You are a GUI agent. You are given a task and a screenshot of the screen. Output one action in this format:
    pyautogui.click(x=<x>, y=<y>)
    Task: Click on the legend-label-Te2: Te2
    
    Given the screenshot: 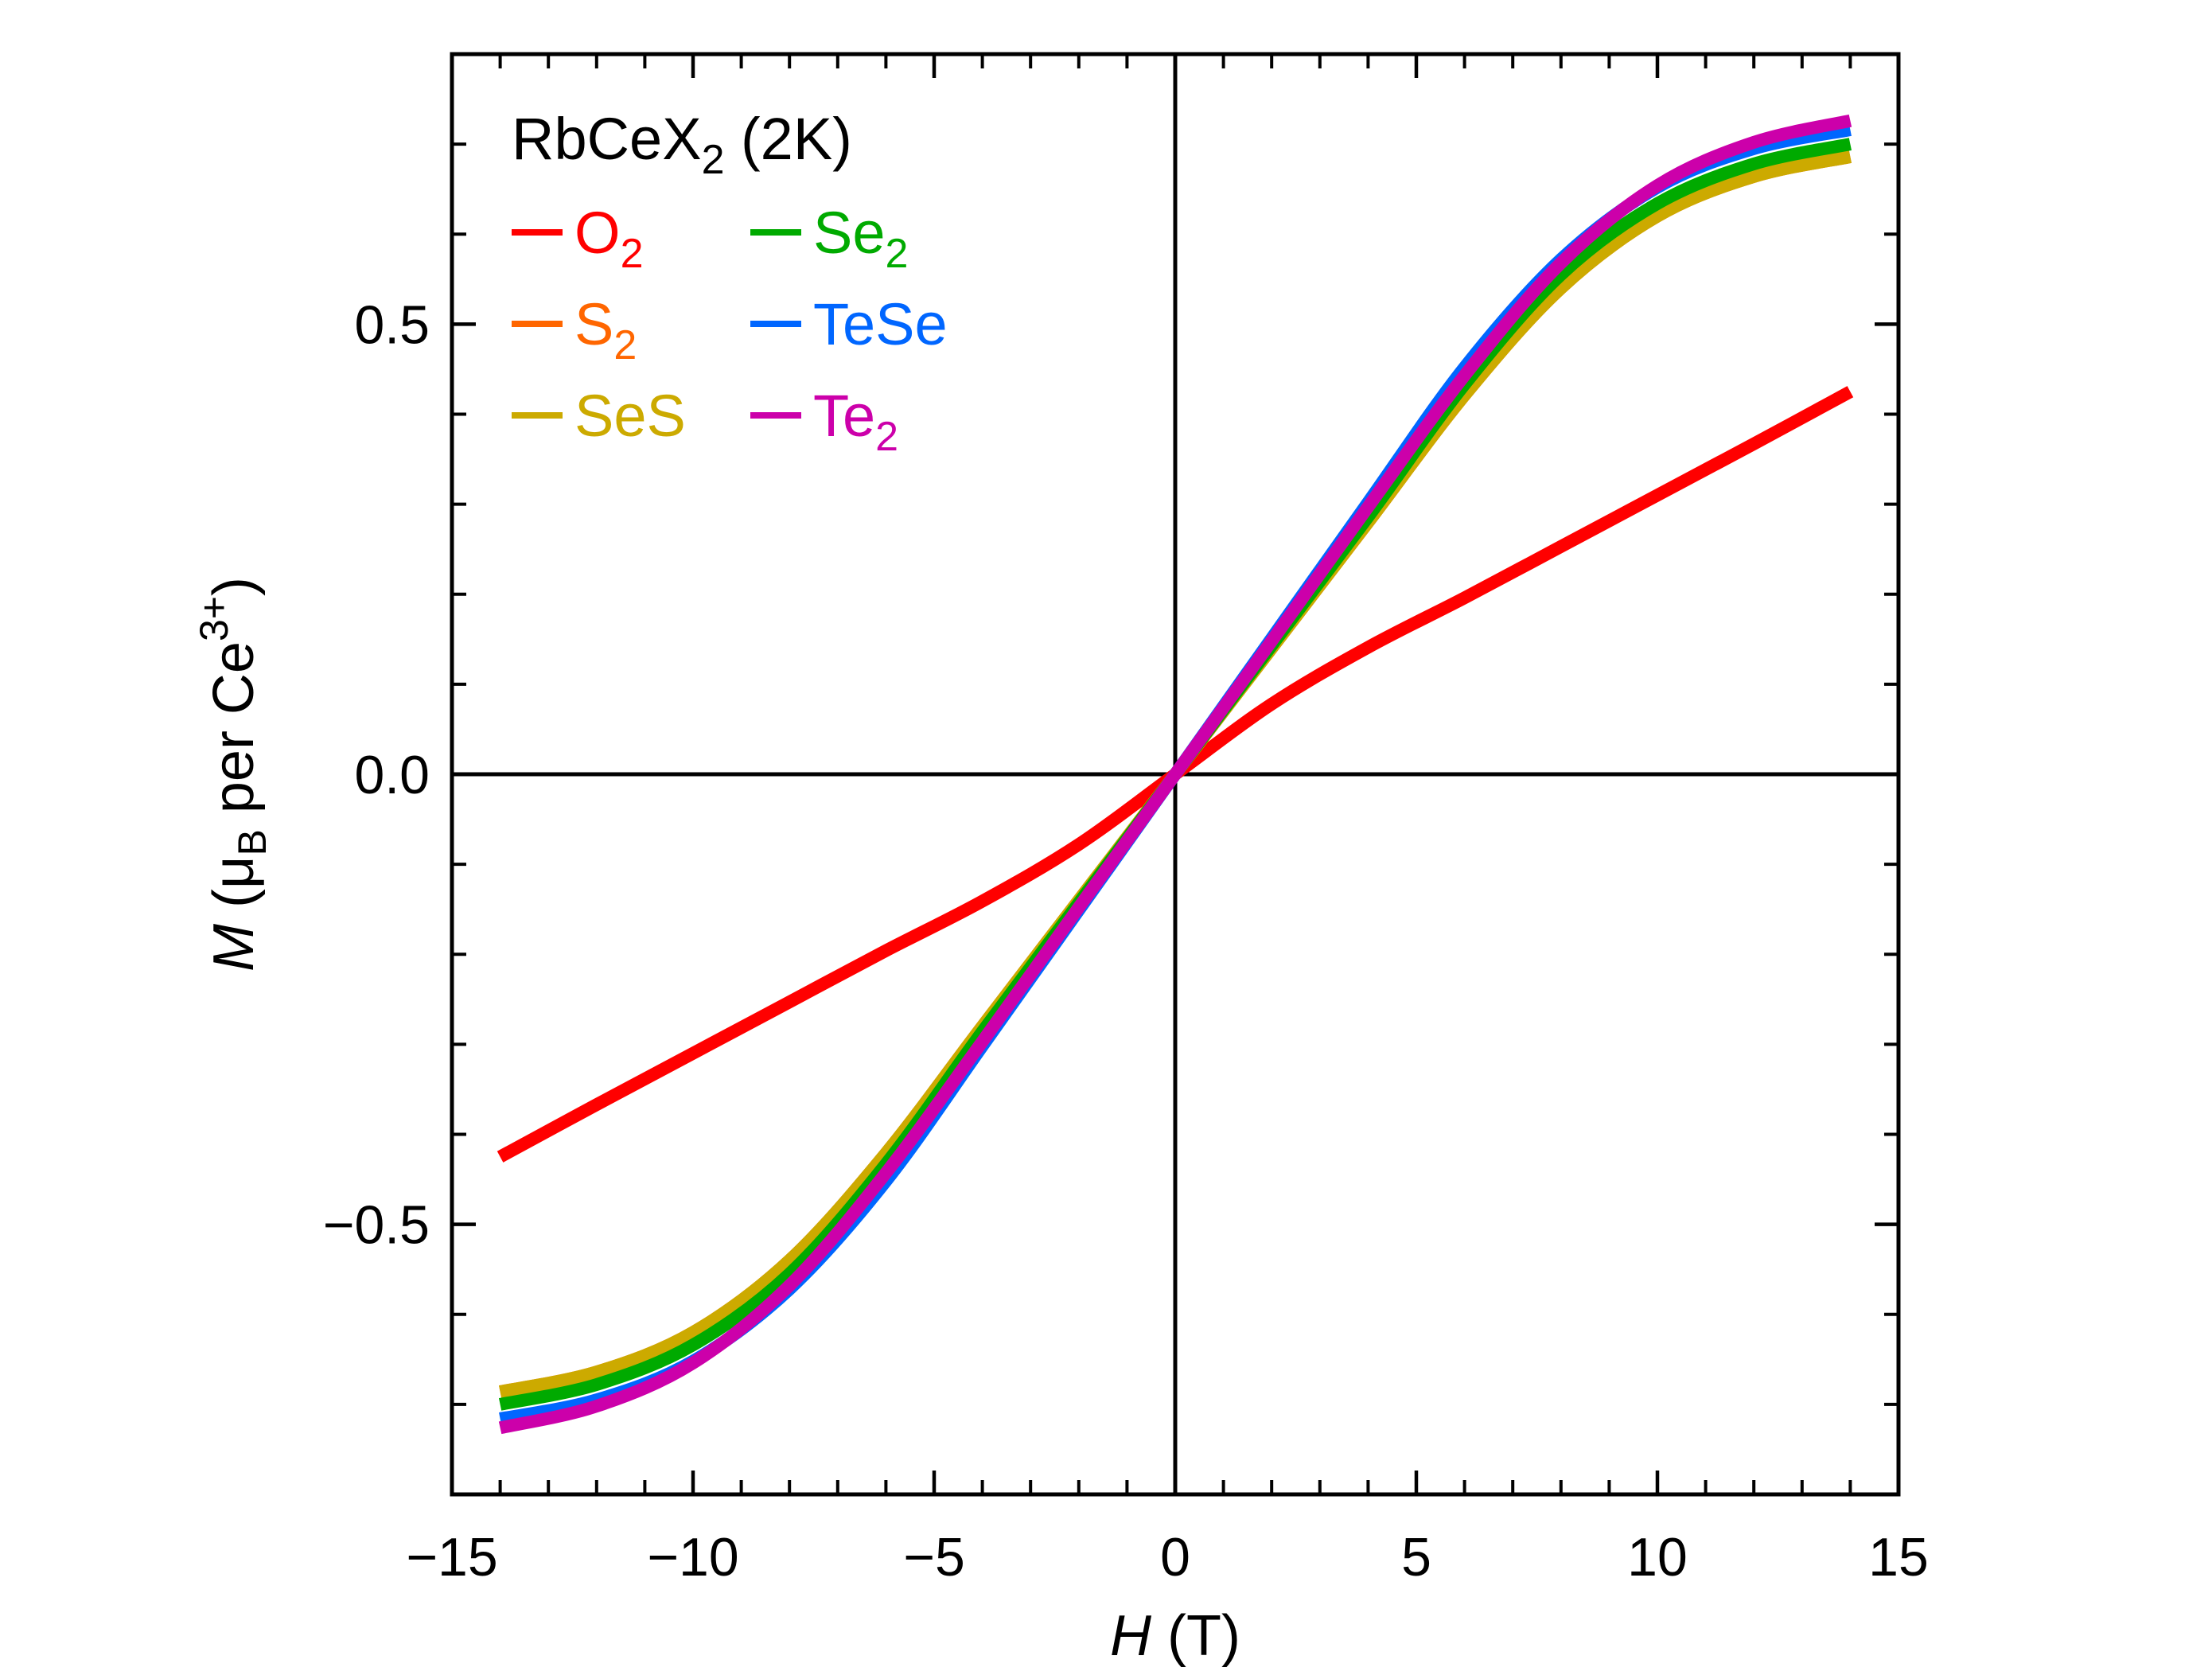 What is the action you would take?
    pyautogui.click(x=856, y=422)
    